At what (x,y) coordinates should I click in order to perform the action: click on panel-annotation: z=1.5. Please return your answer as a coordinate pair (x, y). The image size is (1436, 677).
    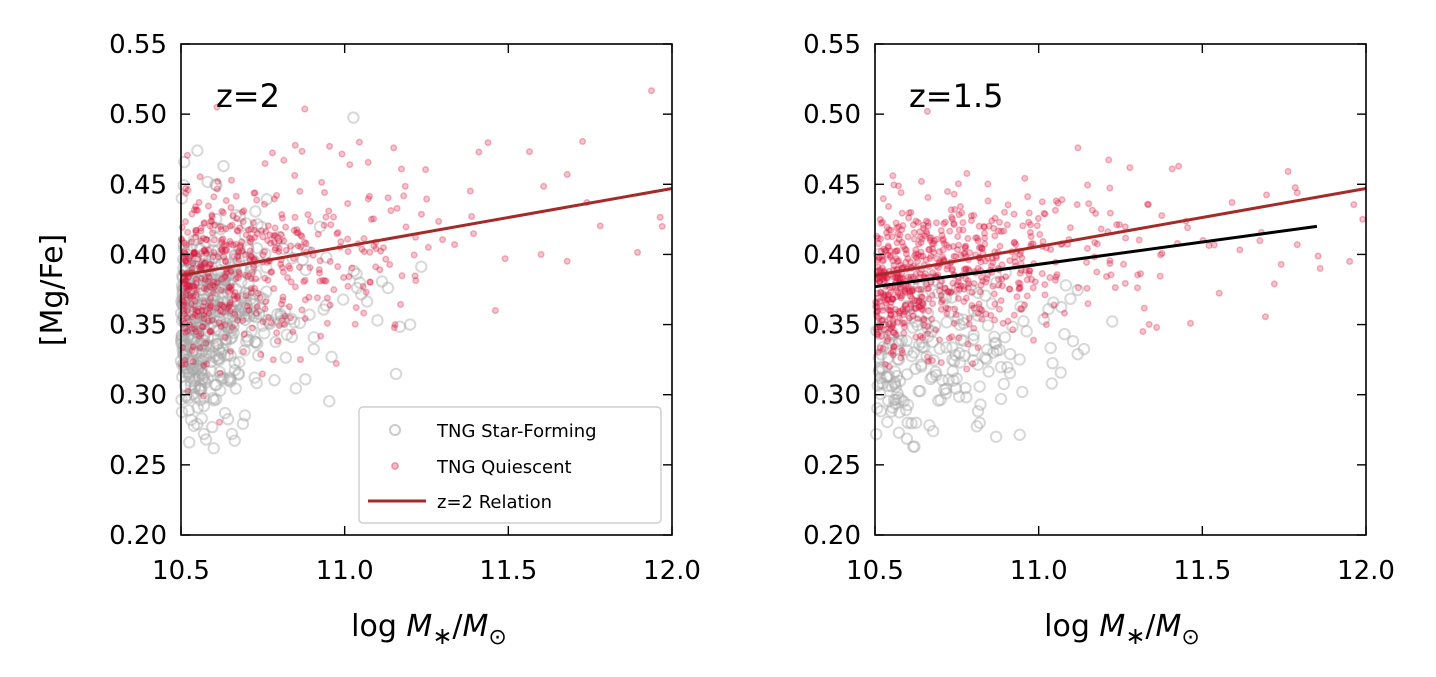
    Looking at the image, I should click on (956, 96).